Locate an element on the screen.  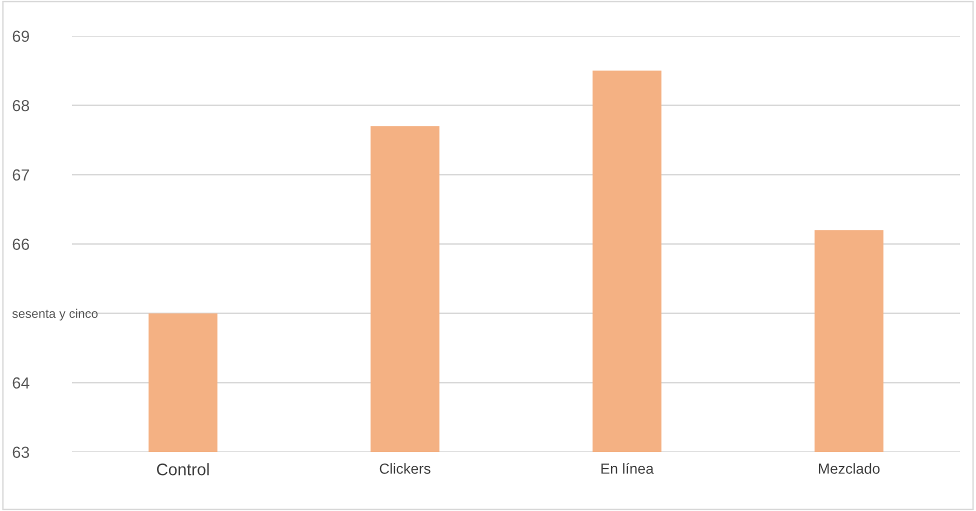
y-tick-label: 68 is located at coordinates (21, 106).